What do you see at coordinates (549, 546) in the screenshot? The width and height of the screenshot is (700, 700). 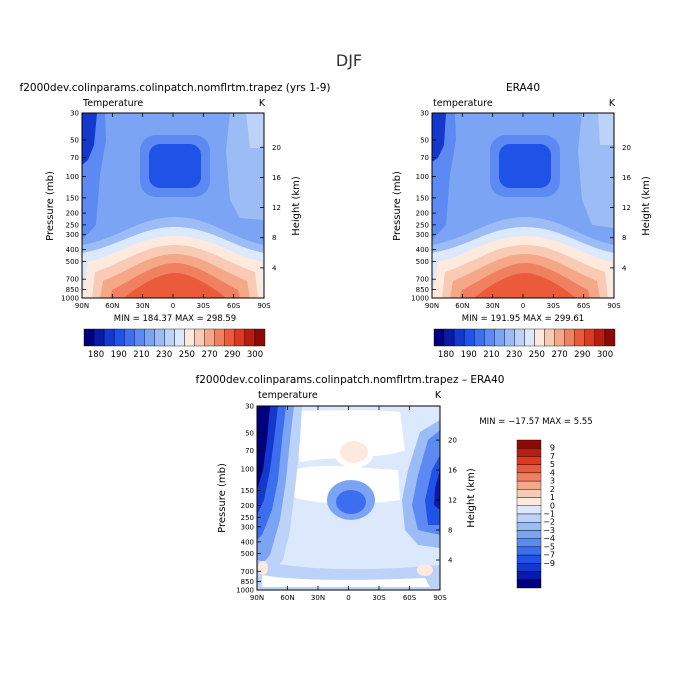 I see `colorbar-label: −5` at bounding box center [549, 546].